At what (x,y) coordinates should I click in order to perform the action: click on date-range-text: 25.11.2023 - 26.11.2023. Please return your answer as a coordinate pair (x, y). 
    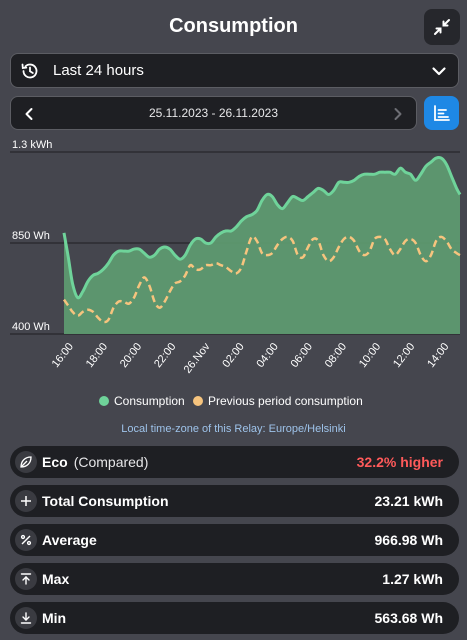
    Looking at the image, I should click on (213, 113).